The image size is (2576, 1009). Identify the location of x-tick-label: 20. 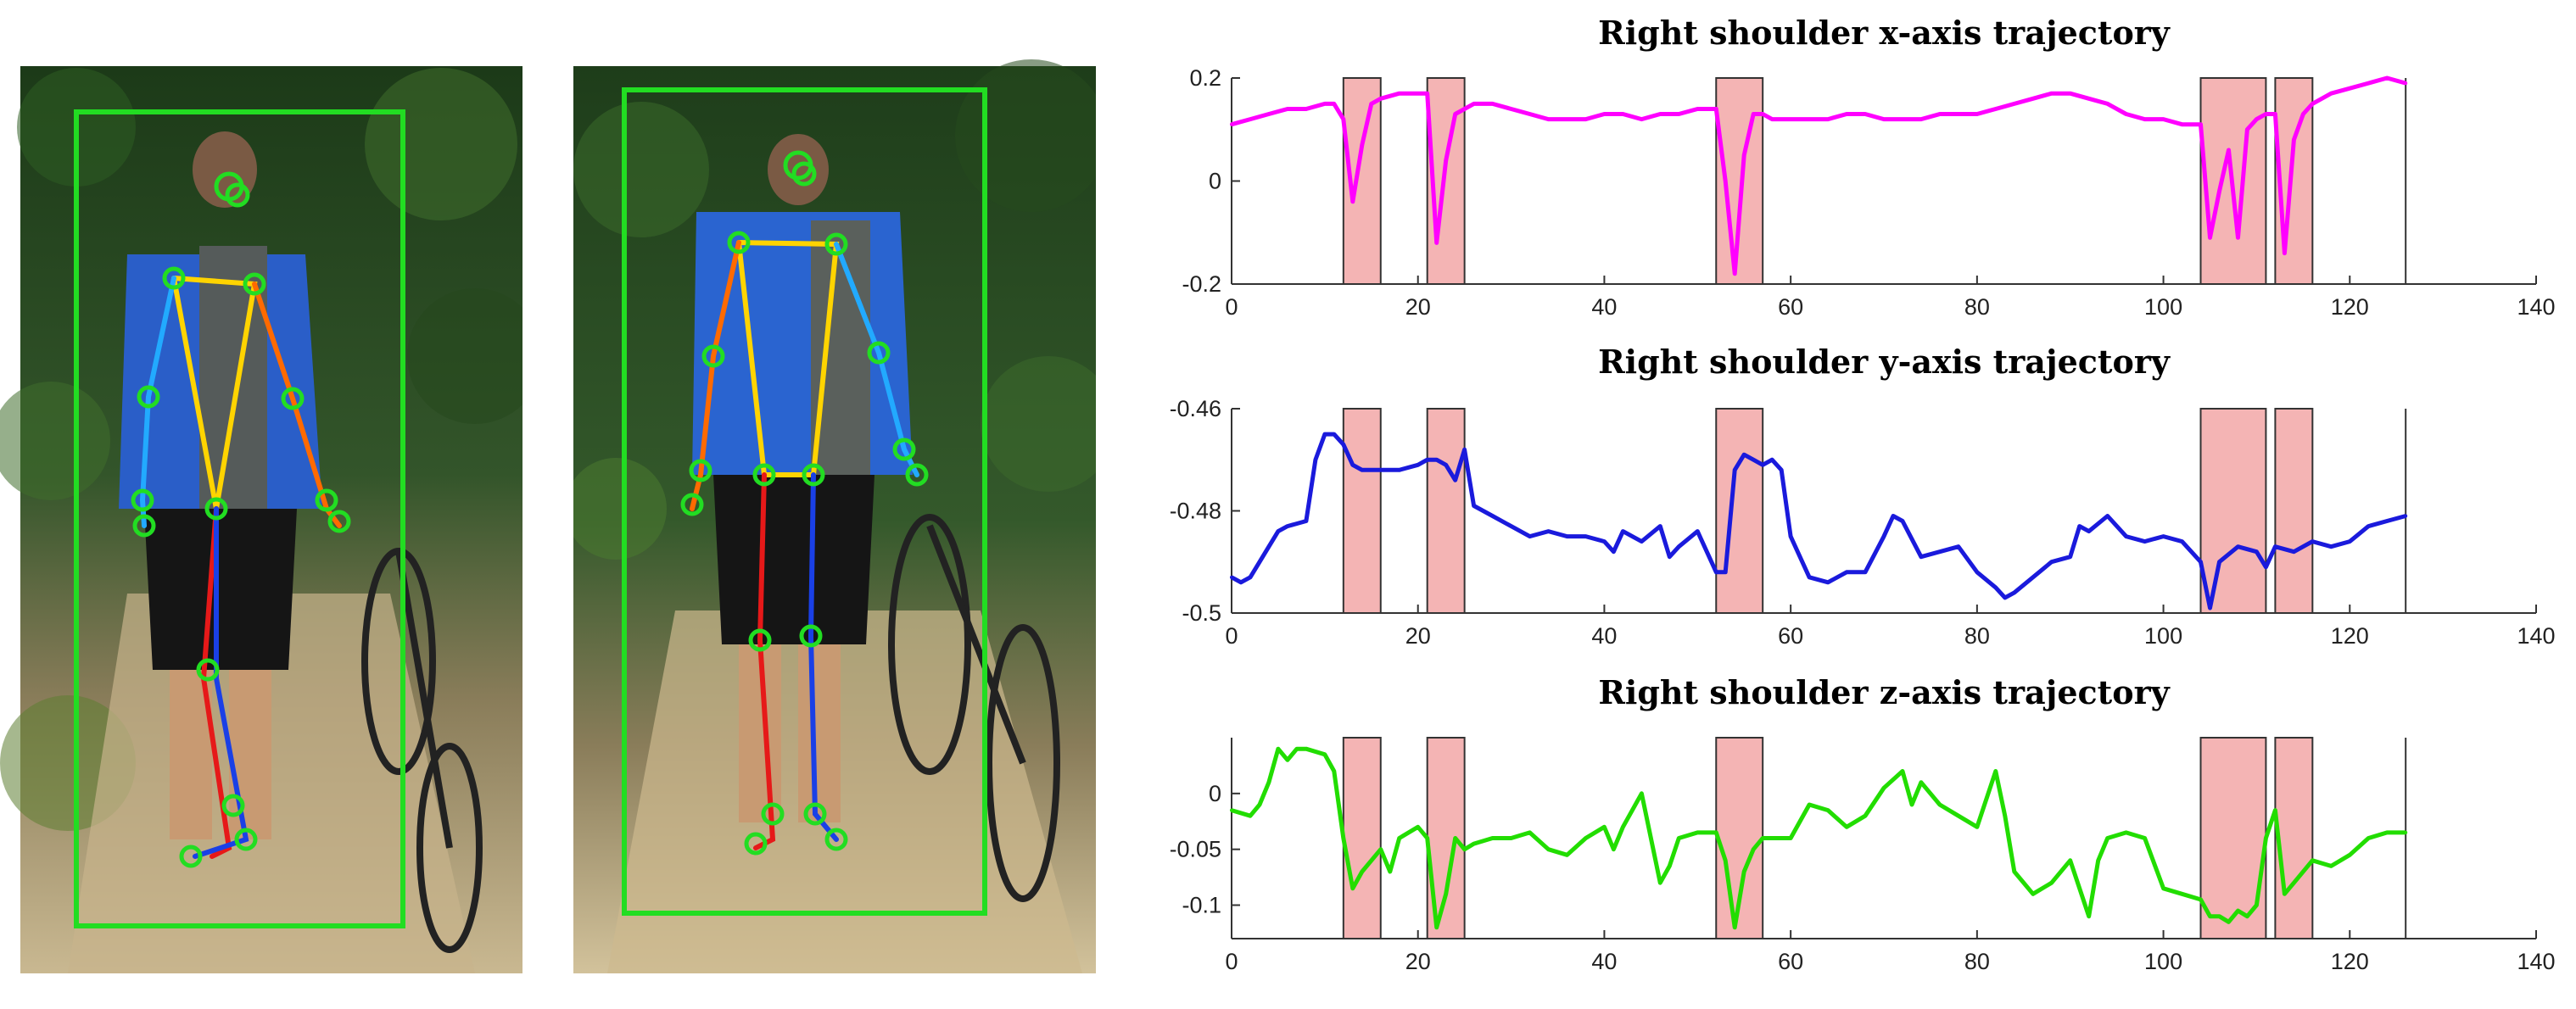
(1418, 636).